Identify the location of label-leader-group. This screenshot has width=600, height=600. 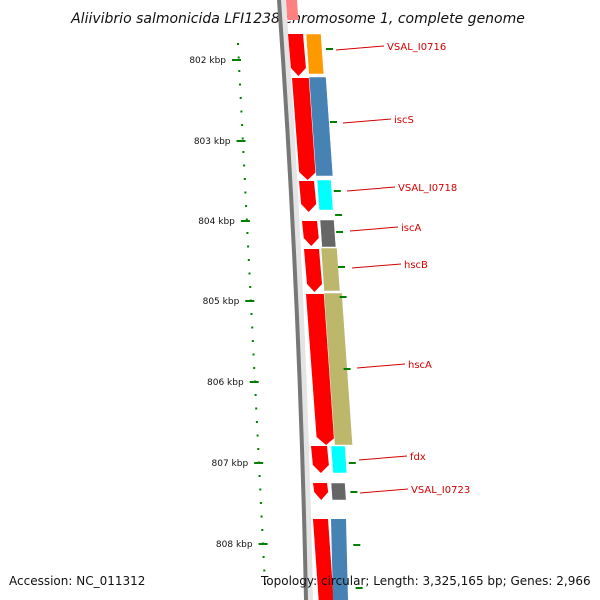
(372, 269).